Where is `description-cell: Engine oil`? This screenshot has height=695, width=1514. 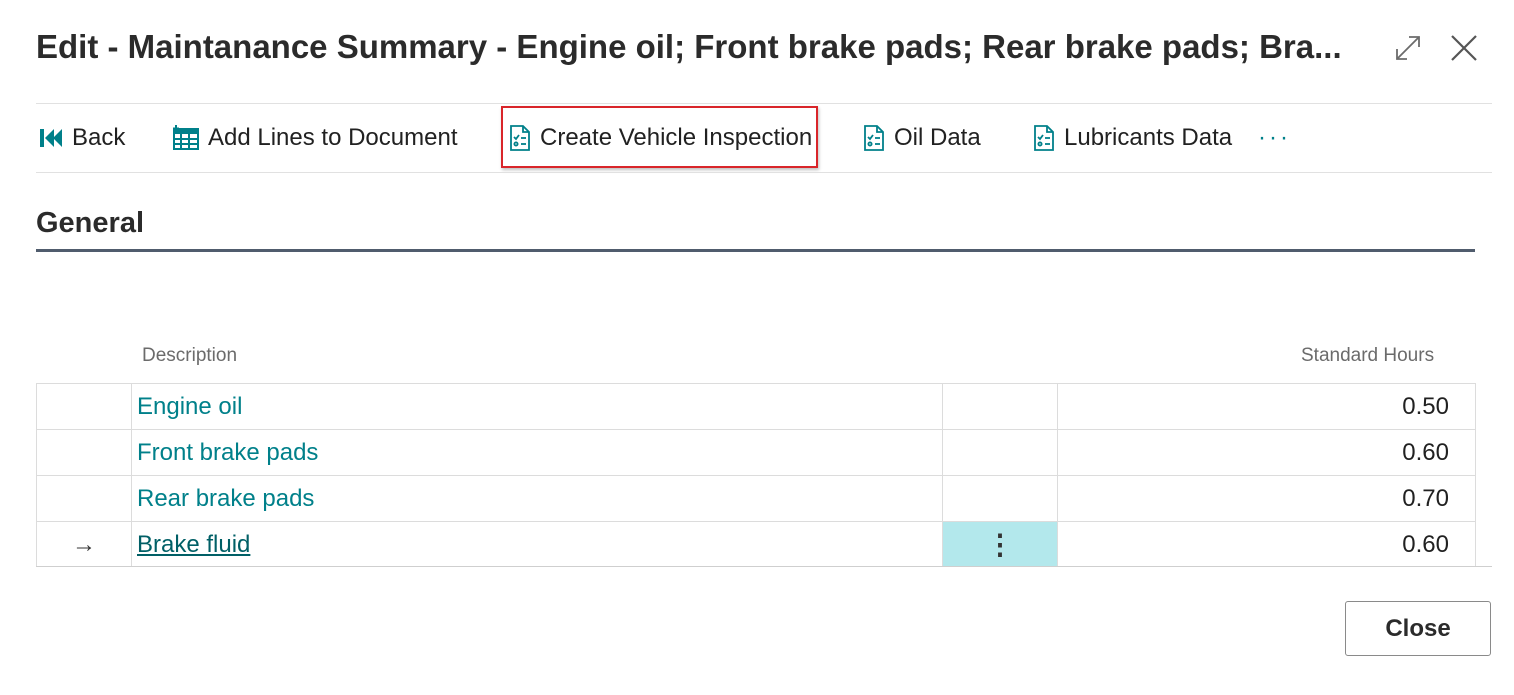 description-cell: Engine oil is located at coordinates (537, 406).